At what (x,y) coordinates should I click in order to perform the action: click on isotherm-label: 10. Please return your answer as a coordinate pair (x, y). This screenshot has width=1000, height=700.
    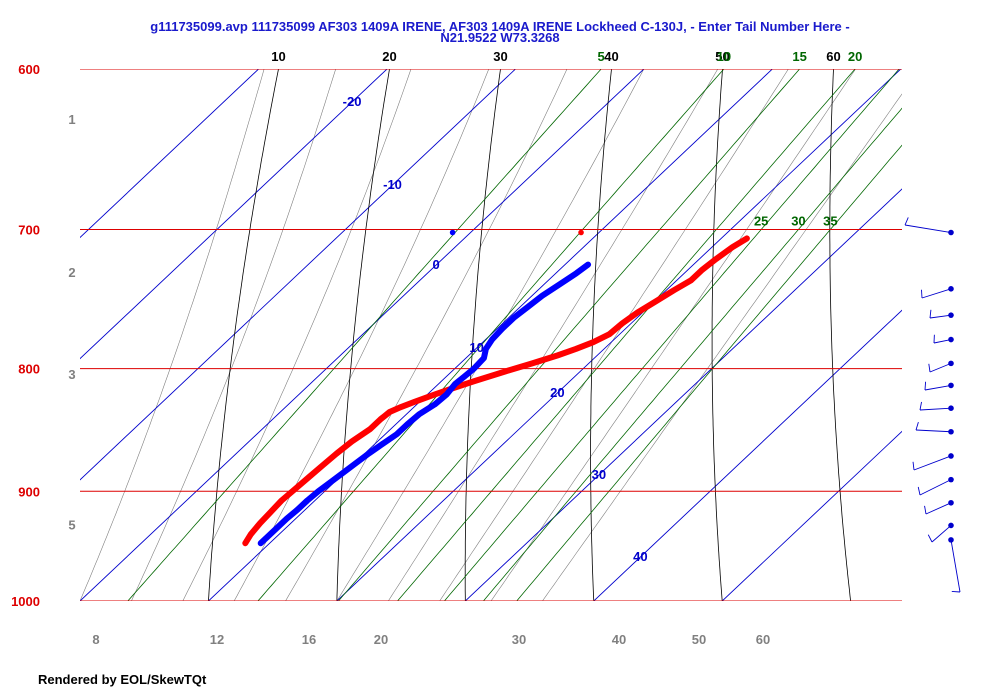
    Looking at the image, I should click on (476, 347).